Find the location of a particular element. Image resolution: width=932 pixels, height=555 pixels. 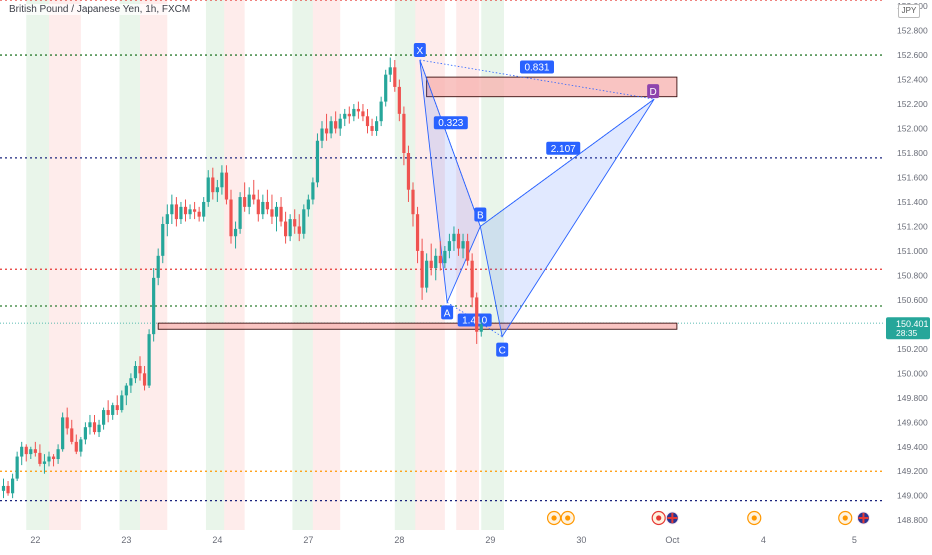

pattern-point-label: X is located at coordinates (419, 51).